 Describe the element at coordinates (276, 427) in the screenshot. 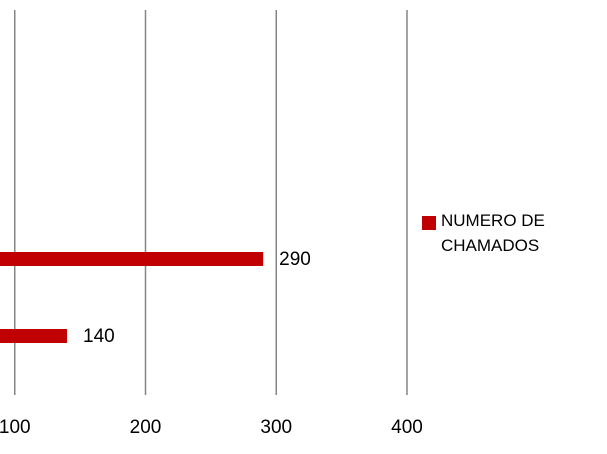

I see `x-tick-label: 300` at that location.